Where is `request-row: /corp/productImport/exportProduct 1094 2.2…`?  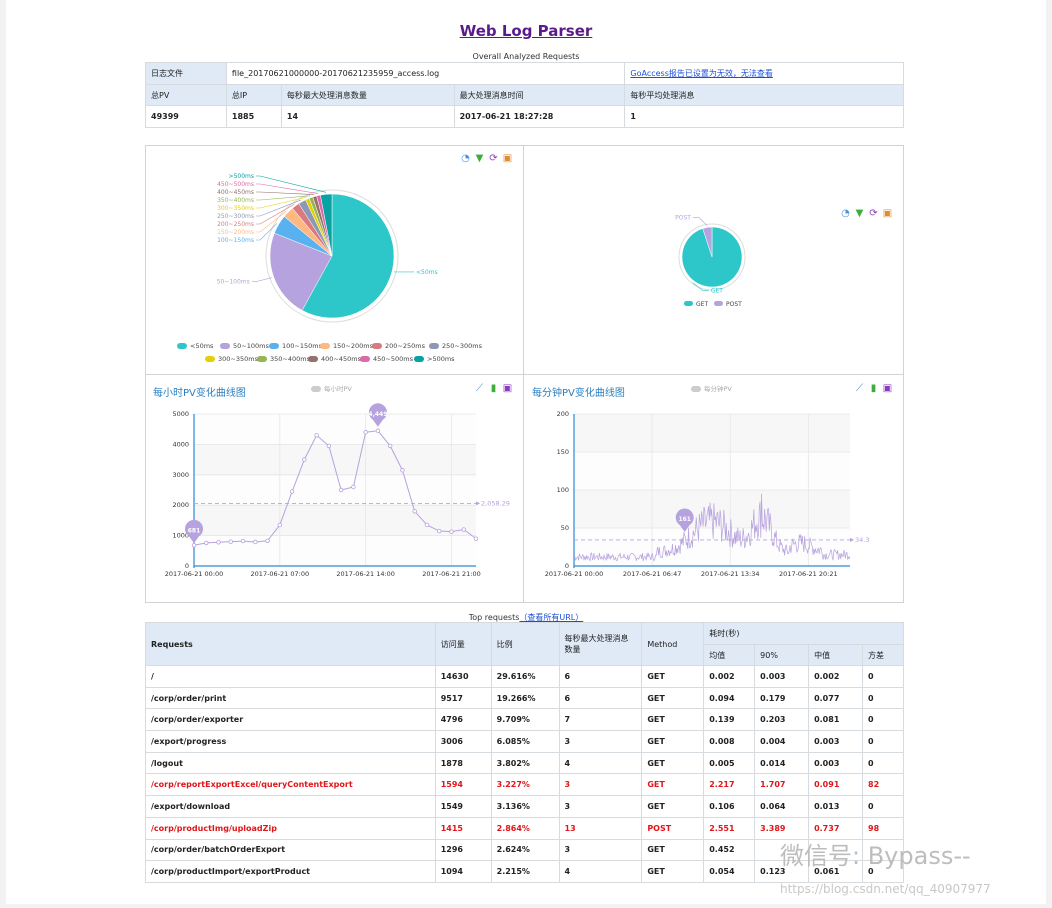
request-row: /corp/productImport/exportProduct 1094 2.2… is located at coordinates (524, 871).